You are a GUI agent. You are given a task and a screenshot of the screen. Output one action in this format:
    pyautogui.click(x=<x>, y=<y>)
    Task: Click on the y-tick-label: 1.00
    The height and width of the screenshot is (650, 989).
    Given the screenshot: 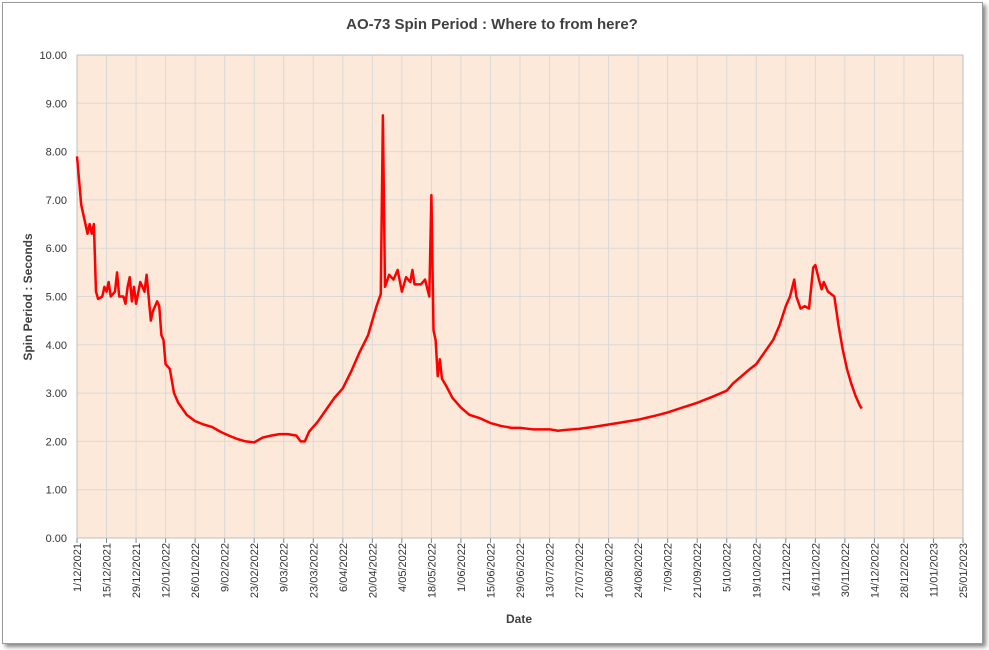 What is the action you would take?
    pyautogui.click(x=56, y=491)
    